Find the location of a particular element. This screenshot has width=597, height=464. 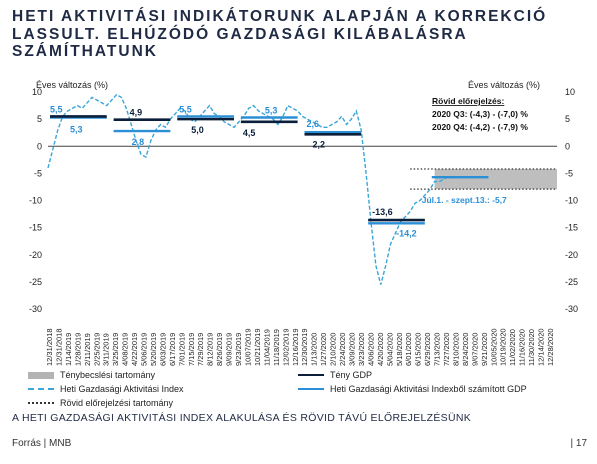

legend-item-range: Ténybecslési tartomány is located at coordinates (91, 375).